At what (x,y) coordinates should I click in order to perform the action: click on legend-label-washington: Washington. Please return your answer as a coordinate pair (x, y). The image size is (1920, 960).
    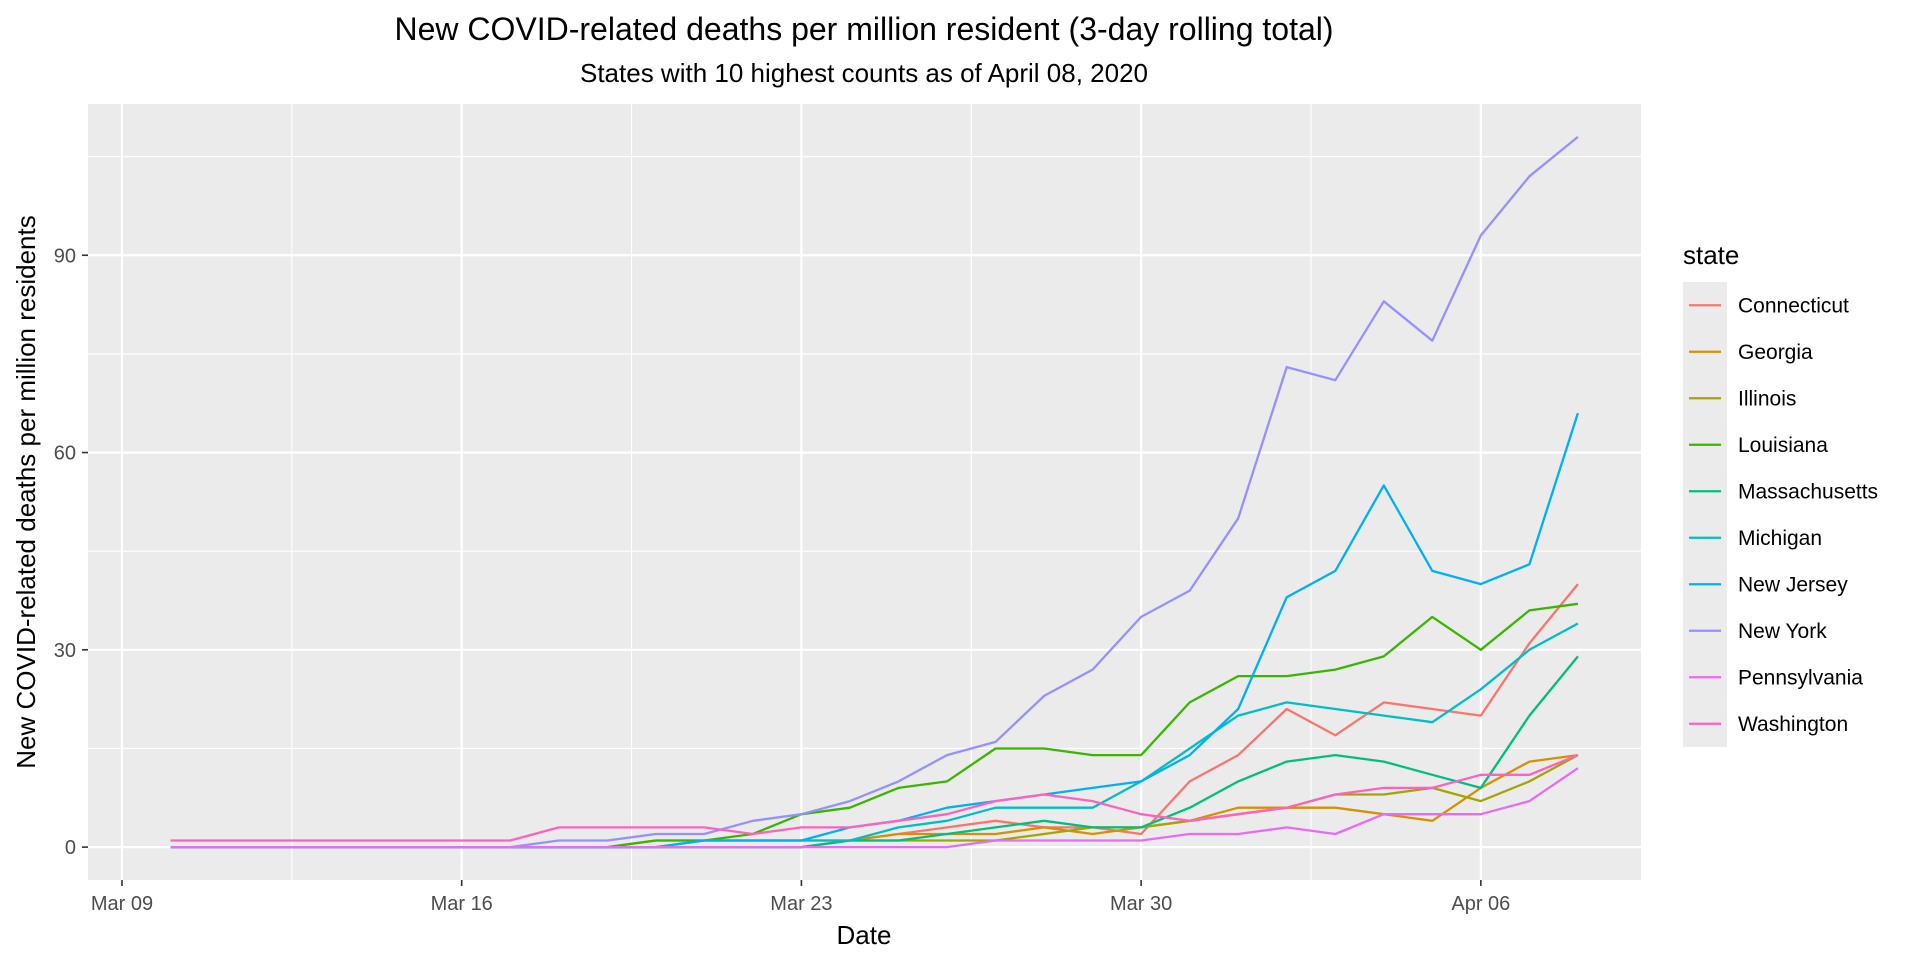
    Looking at the image, I should click on (1793, 724).